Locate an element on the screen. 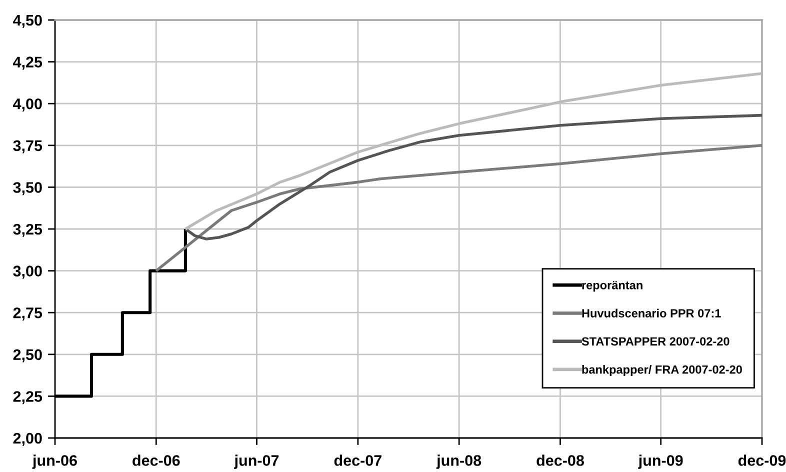 This screenshot has width=786, height=472. y-tick-label: 3,25 is located at coordinates (27, 230).